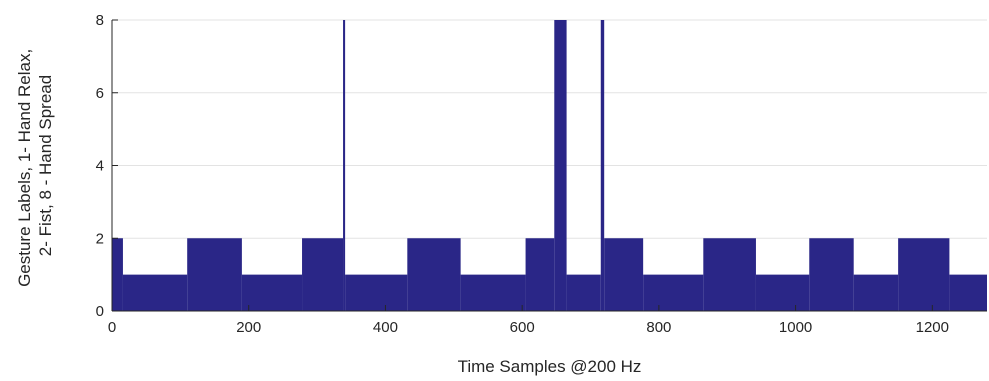 This screenshot has height=381, width=989. What do you see at coordinates (100, 238) in the screenshot?
I see `y-tick-label: 2` at bounding box center [100, 238].